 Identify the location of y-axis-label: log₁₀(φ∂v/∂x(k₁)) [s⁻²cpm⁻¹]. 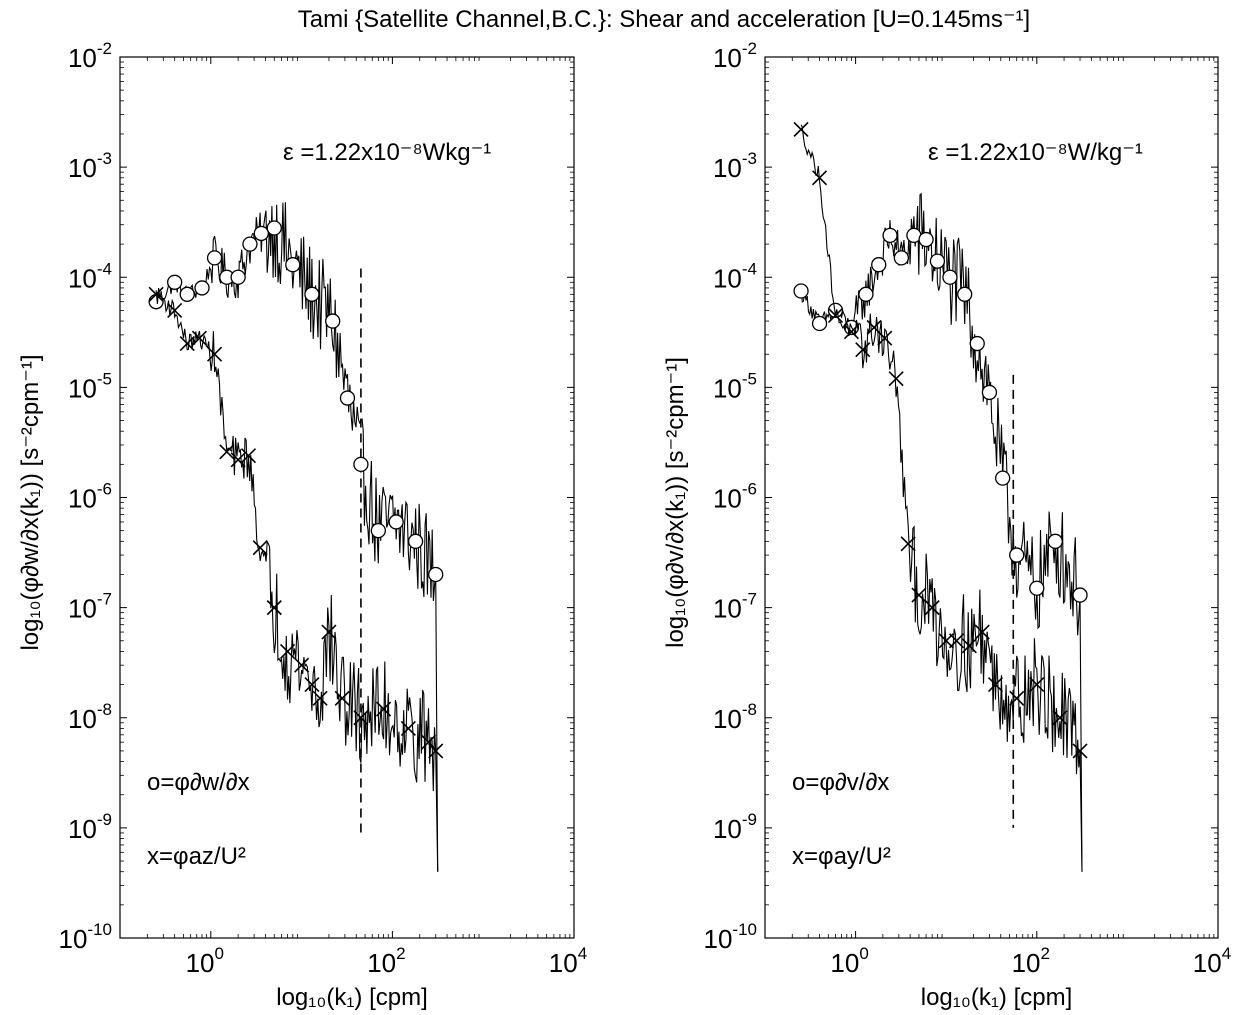
(675, 502).